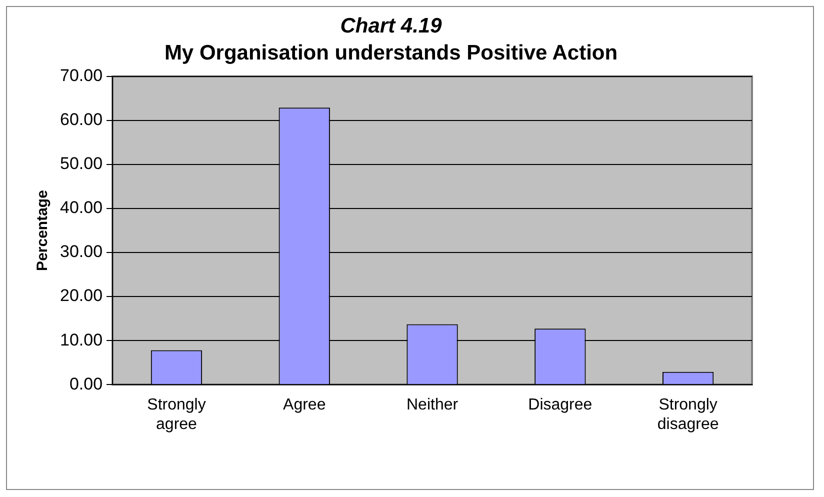 Image resolution: width=824 pixels, height=497 pixels. I want to click on y-tick-label: 0.00, so click(86, 384).